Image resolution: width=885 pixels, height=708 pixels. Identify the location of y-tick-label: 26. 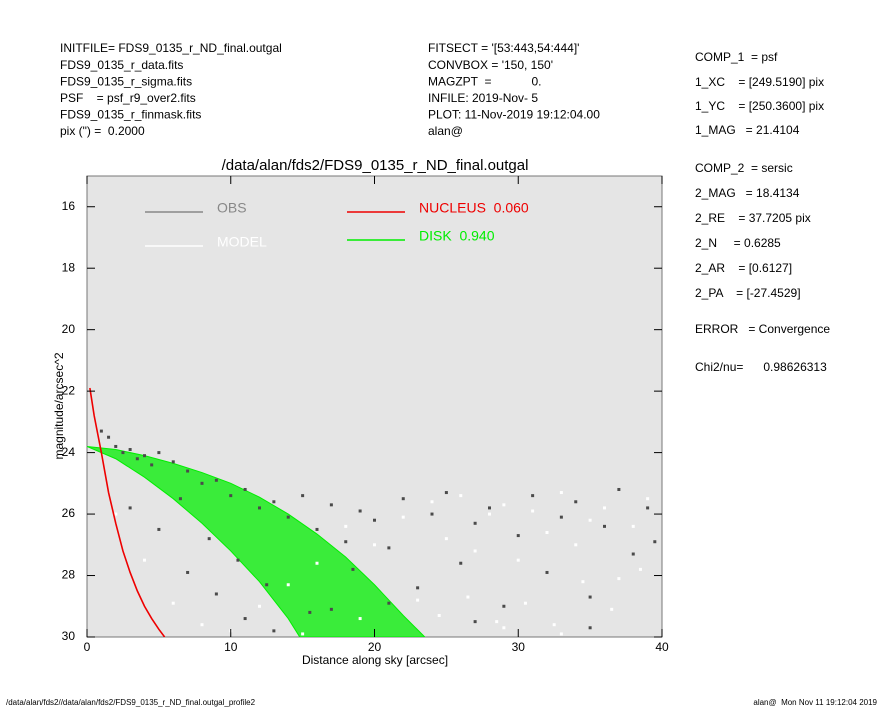
(69, 513).